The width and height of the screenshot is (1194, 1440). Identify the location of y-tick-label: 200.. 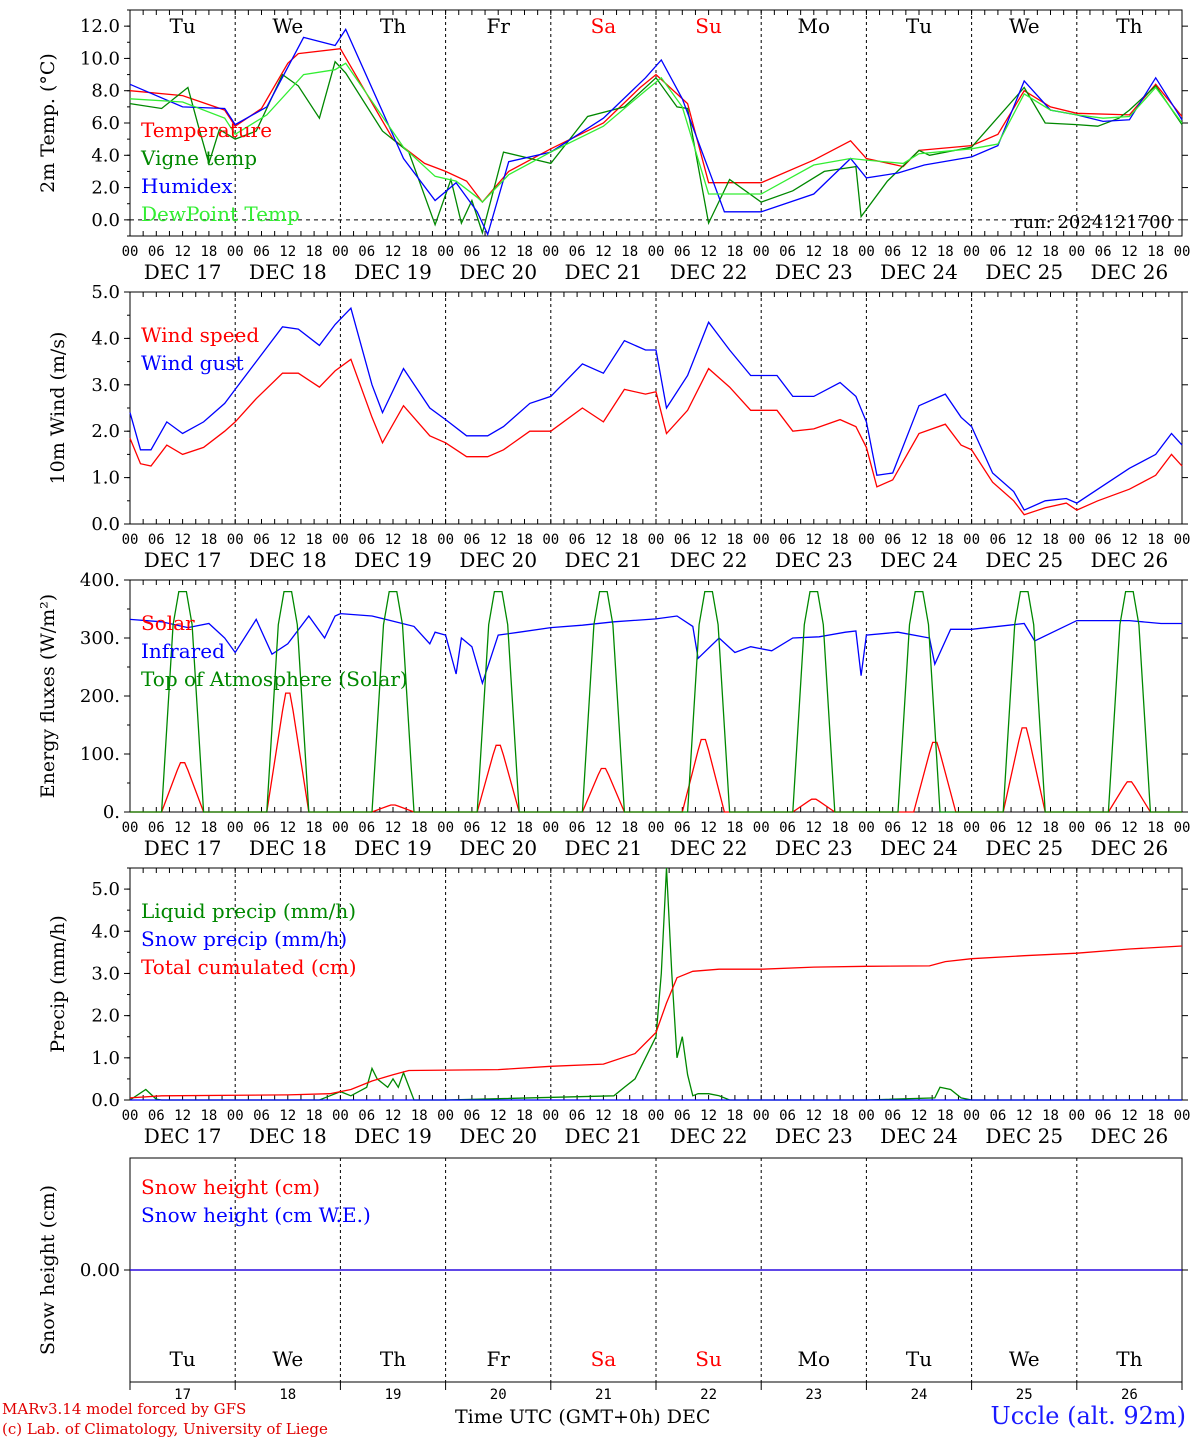
(100, 696).